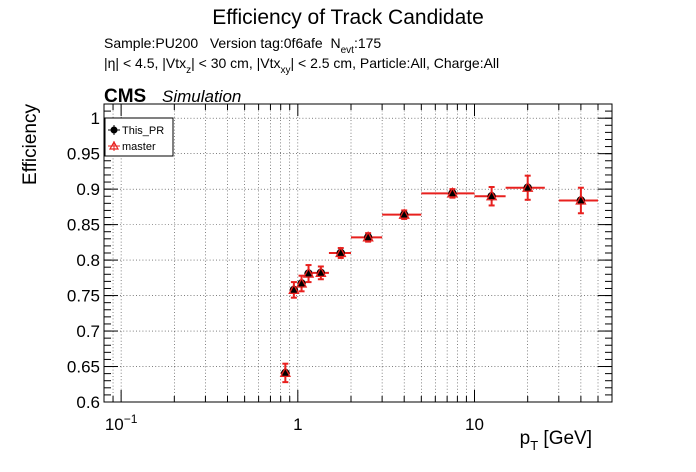 The height and width of the screenshot is (472, 696). Describe the element at coordinates (88, 402) in the screenshot. I see `y-tick-label: 0.6` at that location.